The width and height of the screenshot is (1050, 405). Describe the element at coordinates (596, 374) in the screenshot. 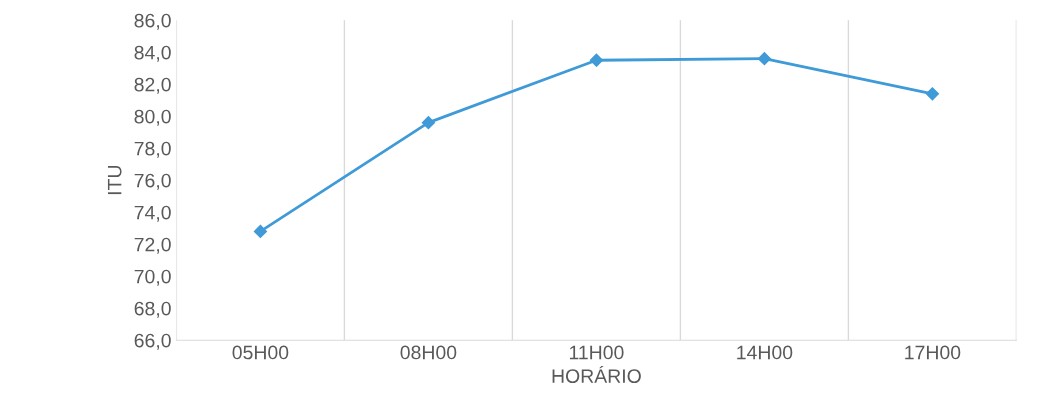

I see `x-axis-title: HORÁRIO` at that location.